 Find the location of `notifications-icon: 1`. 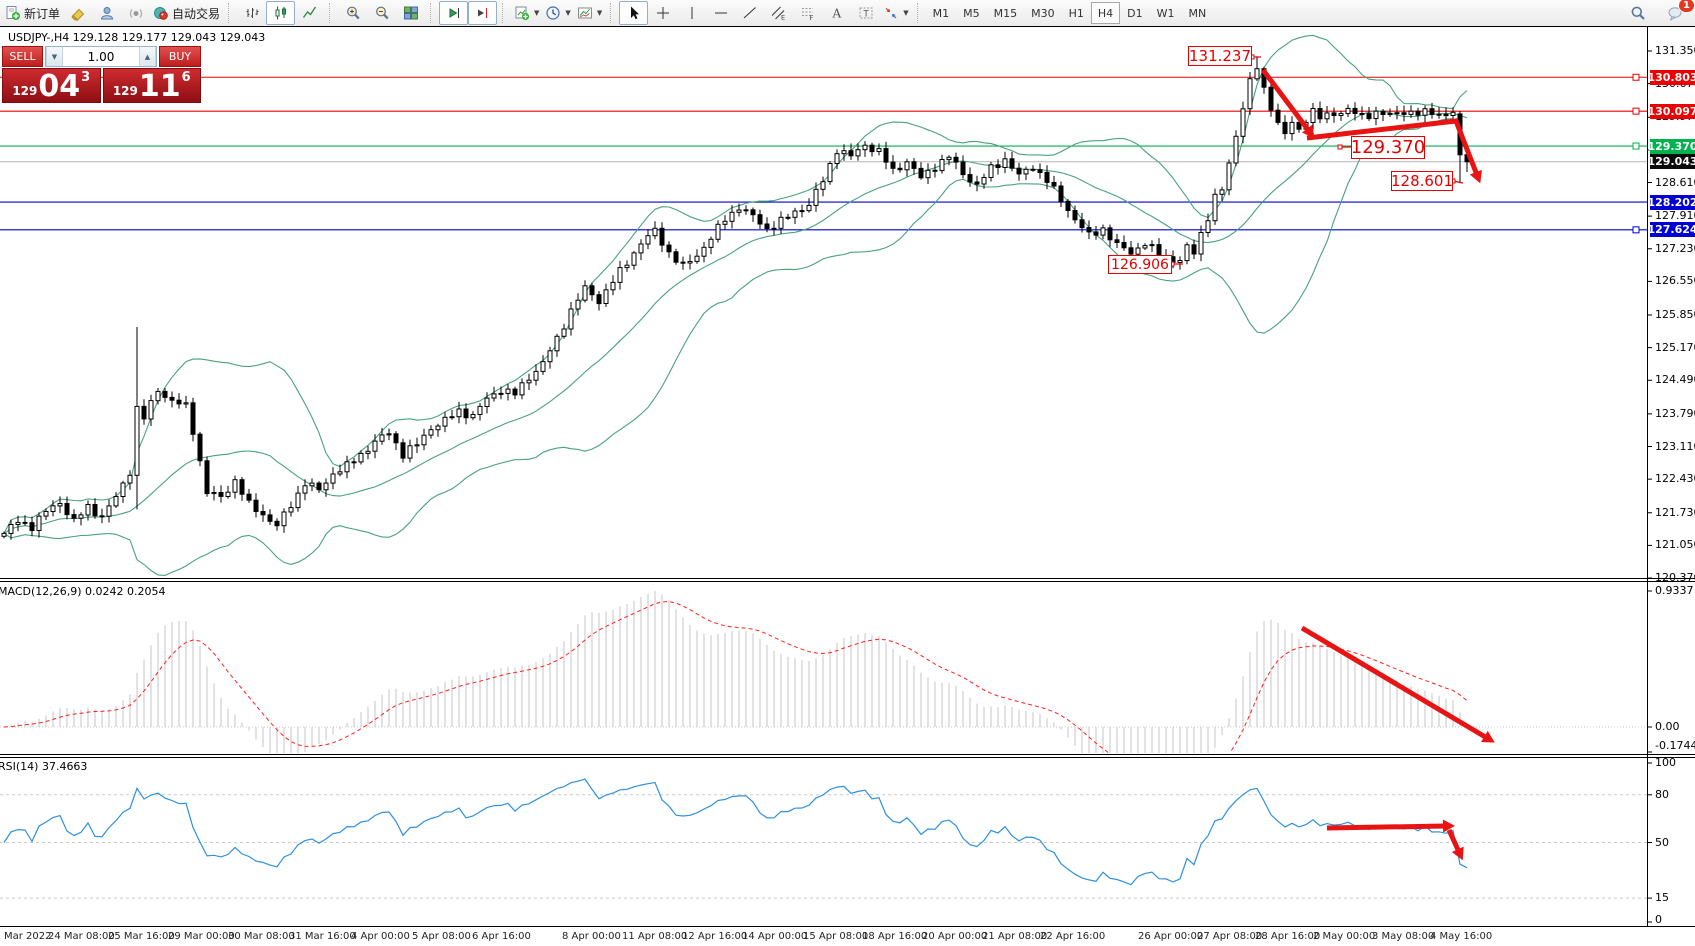

notifications-icon: 1 is located at coordinates (1677, 12).